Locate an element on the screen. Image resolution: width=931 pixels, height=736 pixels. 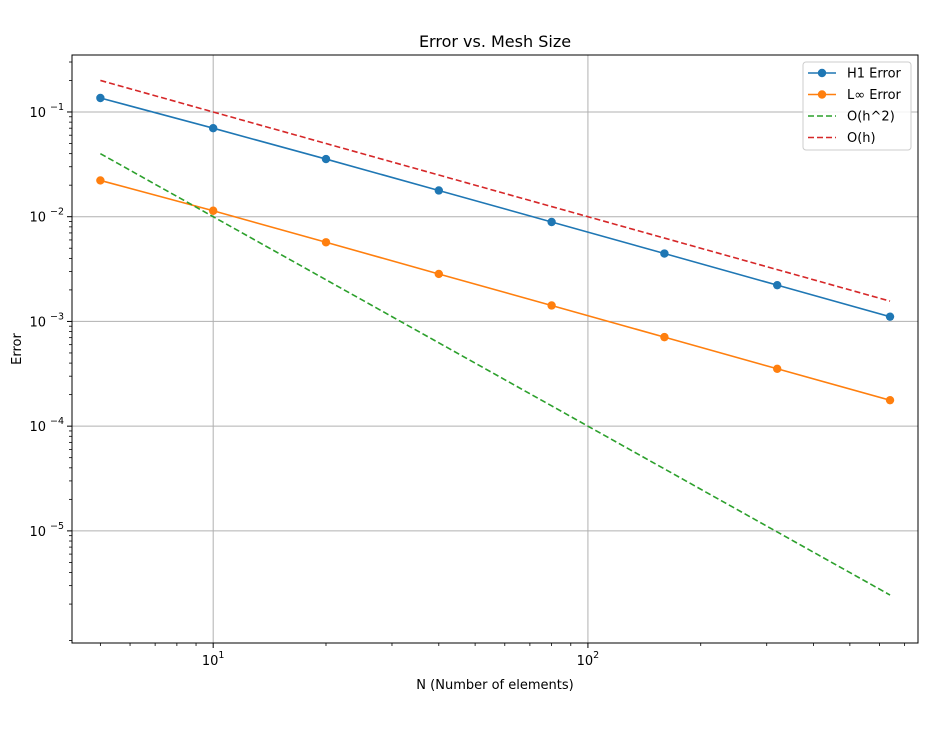
legend-label: O(h^2) is located at coordinates (871, 117).